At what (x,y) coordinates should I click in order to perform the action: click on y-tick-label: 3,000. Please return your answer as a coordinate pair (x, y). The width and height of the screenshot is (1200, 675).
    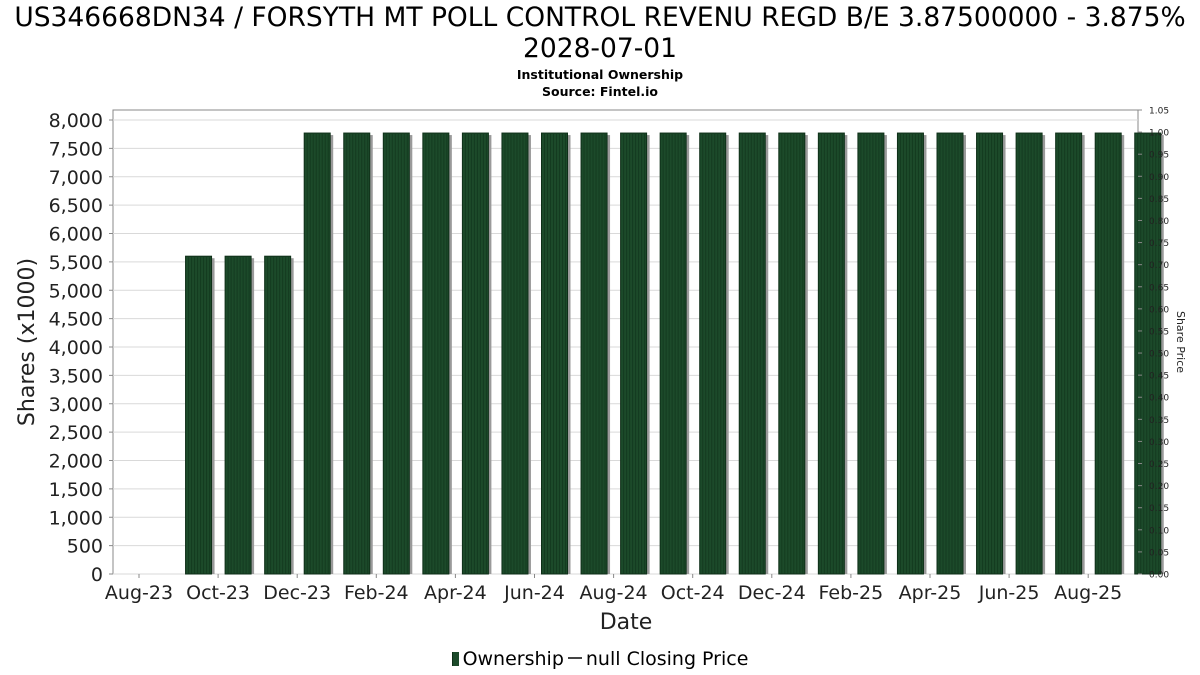
    Looking at the image, I should click on (76, 405).